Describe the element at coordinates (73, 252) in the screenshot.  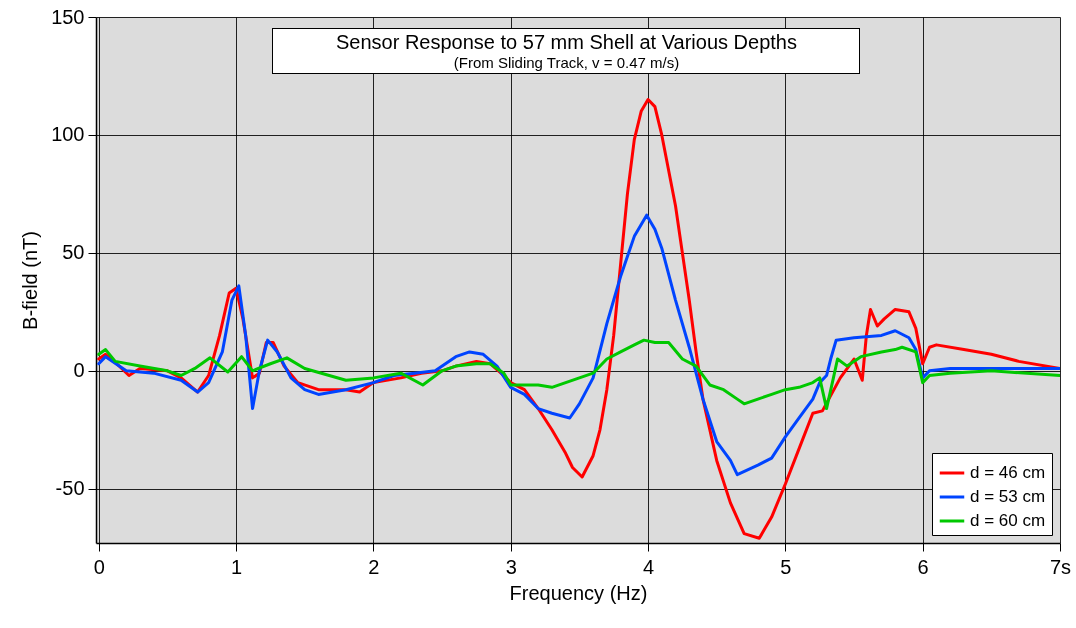
I see `y-tick-label: 50` at that location.